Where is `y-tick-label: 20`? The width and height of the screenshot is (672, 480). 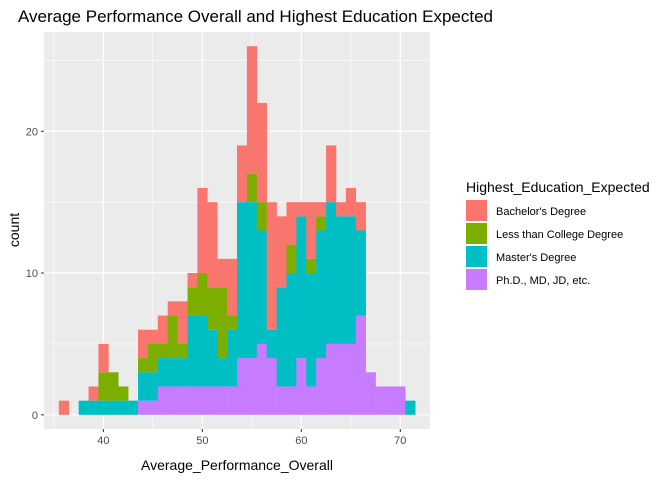
y-tick-label: 20 is located at coordinates (32, 132).